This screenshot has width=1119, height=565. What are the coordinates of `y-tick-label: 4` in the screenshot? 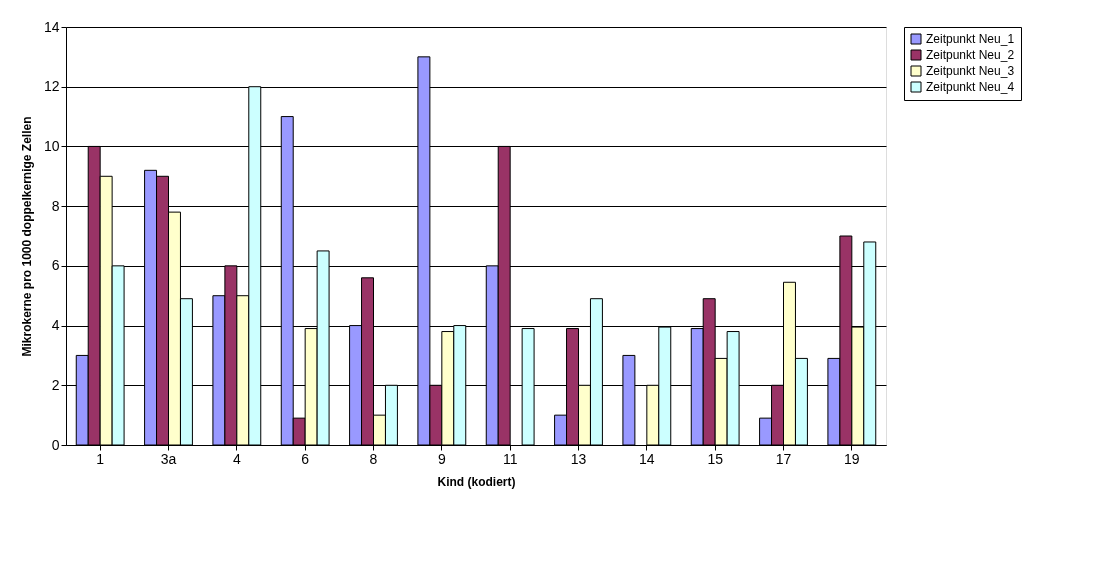 It's located at (55, 325).